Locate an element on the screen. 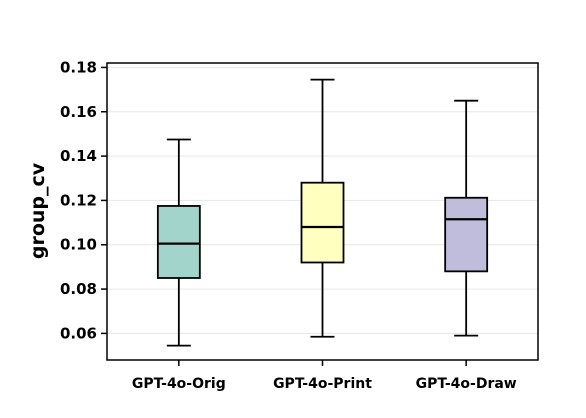 This screenshot has width=586, height=418. y-tick-label: 0.10 is located at coordinates (78, 245).